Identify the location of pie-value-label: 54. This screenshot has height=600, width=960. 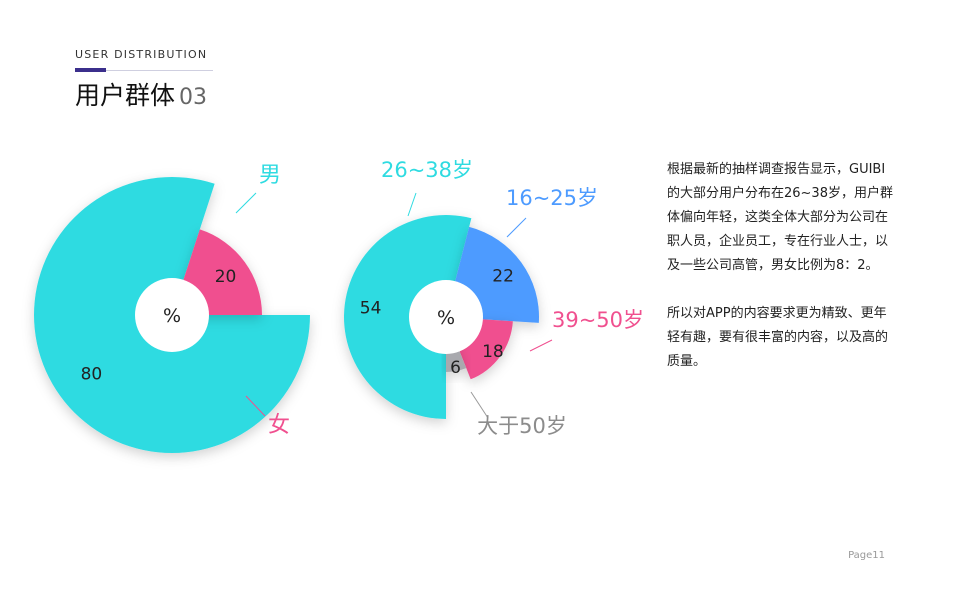
(371, 308).